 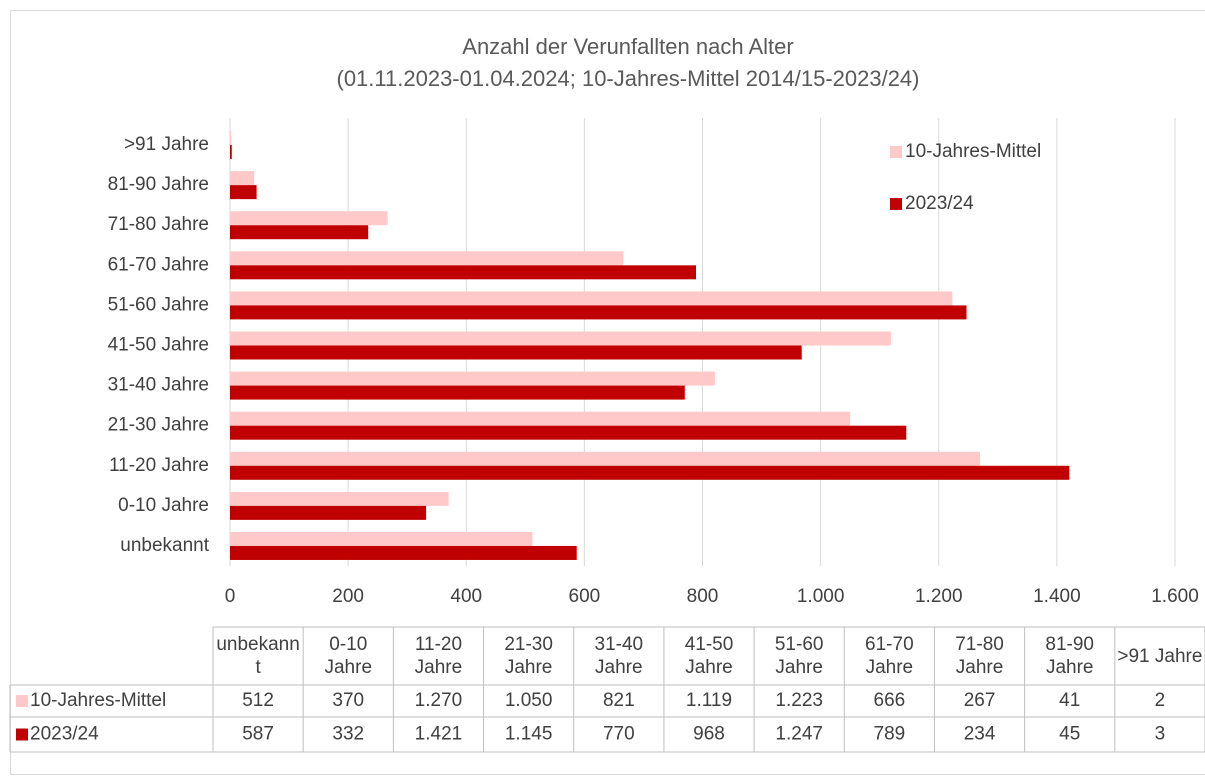 I want to click on x-tick-label: 1.200, so click(x=939, y=596).